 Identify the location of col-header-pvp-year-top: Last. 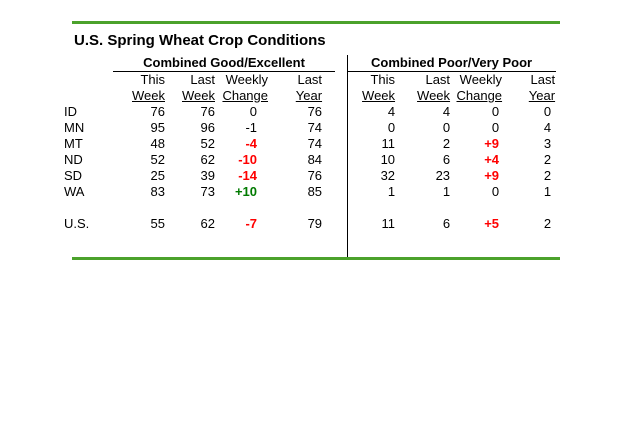
(543, 79).